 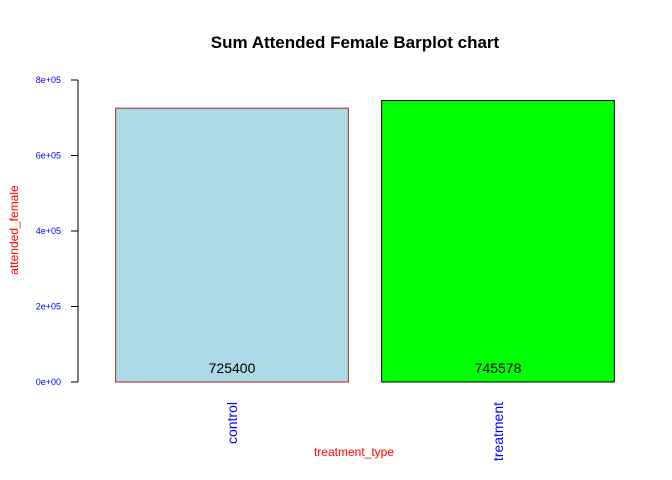 I want to click on y-axis: 0e+00 2e+05 4e+05 6e+05 8e+05, so click(x=57, y=231).